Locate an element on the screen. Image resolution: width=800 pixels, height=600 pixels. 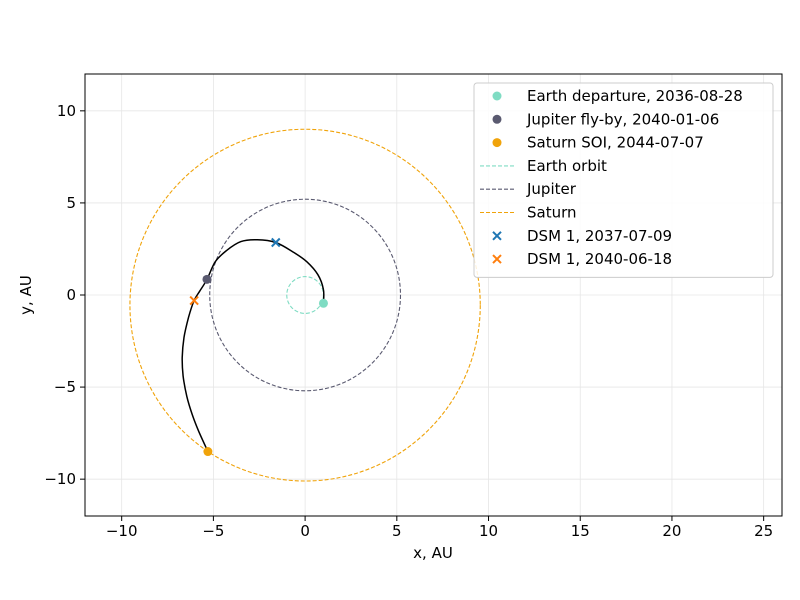
legend-label-1: Jupiter fly-by, 2040-01-06 is located at coordinates (622, 119).